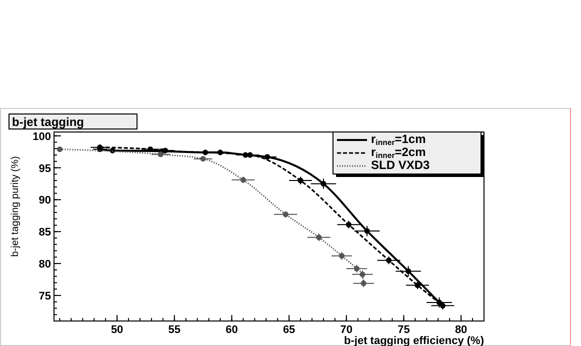 Image resolution: width=581 pixels, height=346 pixels. I want to click on x-tick-label: 60, so click(232, 330).